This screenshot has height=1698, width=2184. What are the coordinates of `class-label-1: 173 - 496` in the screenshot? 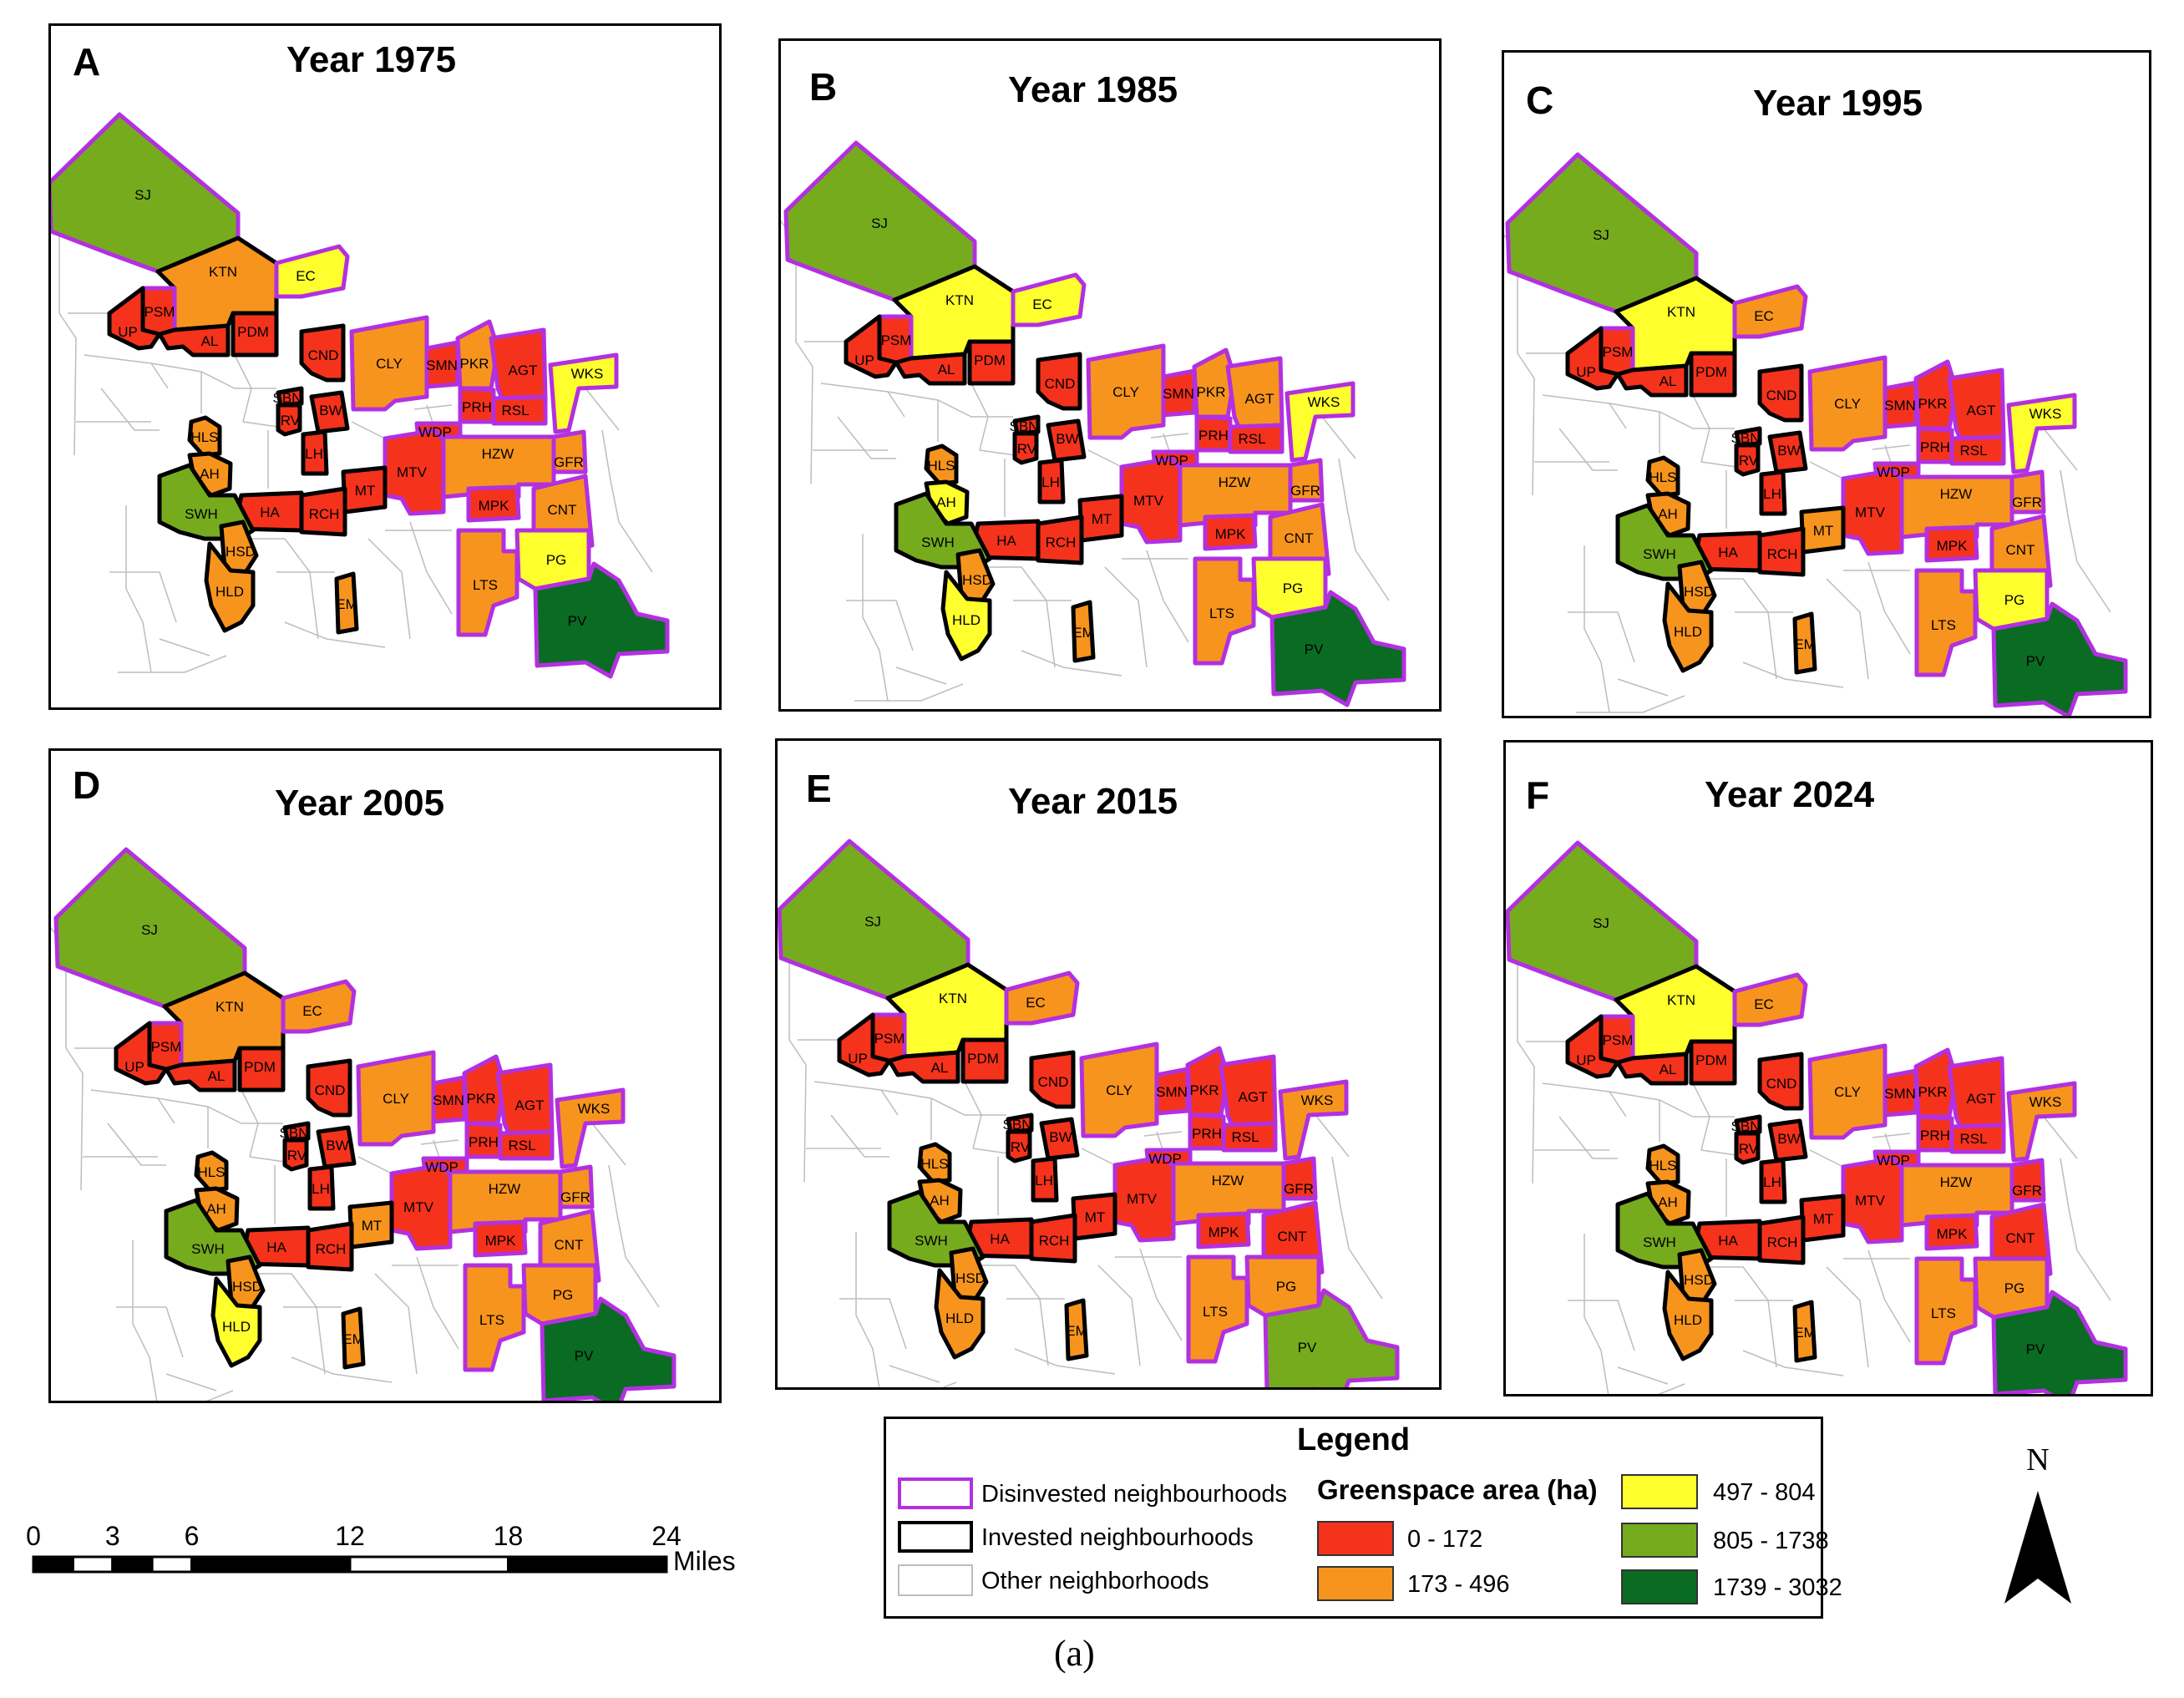 It's located at (1458, 1585).